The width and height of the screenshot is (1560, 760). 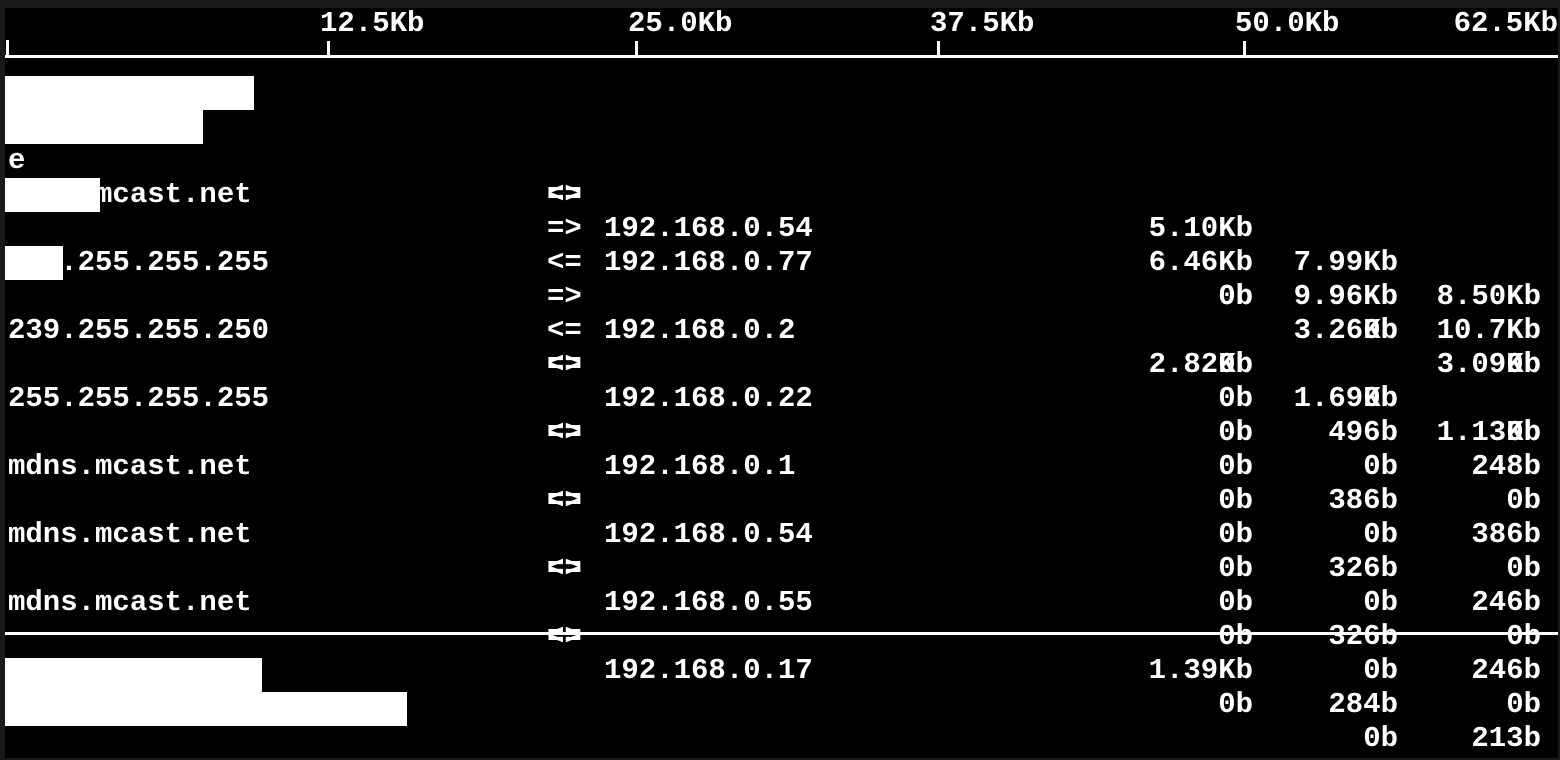 What do you see at coordinates (372, 23) in the screenshot?
I see `scale-label-12.5kb: 12.5Kb` at bounding box center [372, 23].